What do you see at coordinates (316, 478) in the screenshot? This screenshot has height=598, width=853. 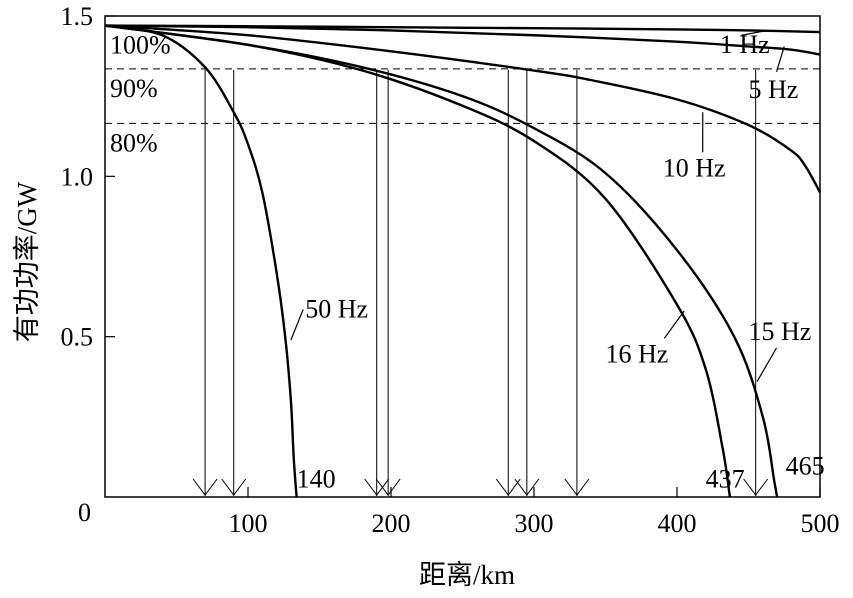 I see `end-label-140: 140` at bounding box center [316, 478].